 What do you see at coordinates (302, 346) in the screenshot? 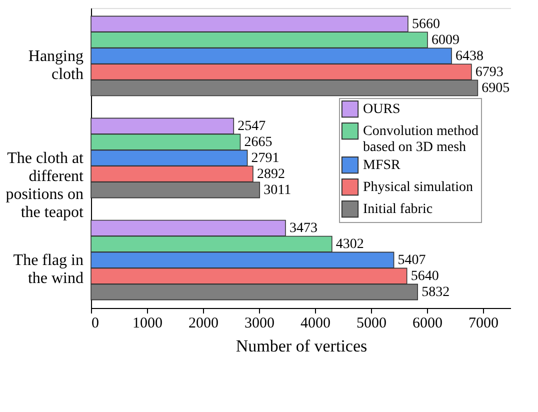
I see `x-axis-title: Number of vertices` at bounding box center [302, 346].